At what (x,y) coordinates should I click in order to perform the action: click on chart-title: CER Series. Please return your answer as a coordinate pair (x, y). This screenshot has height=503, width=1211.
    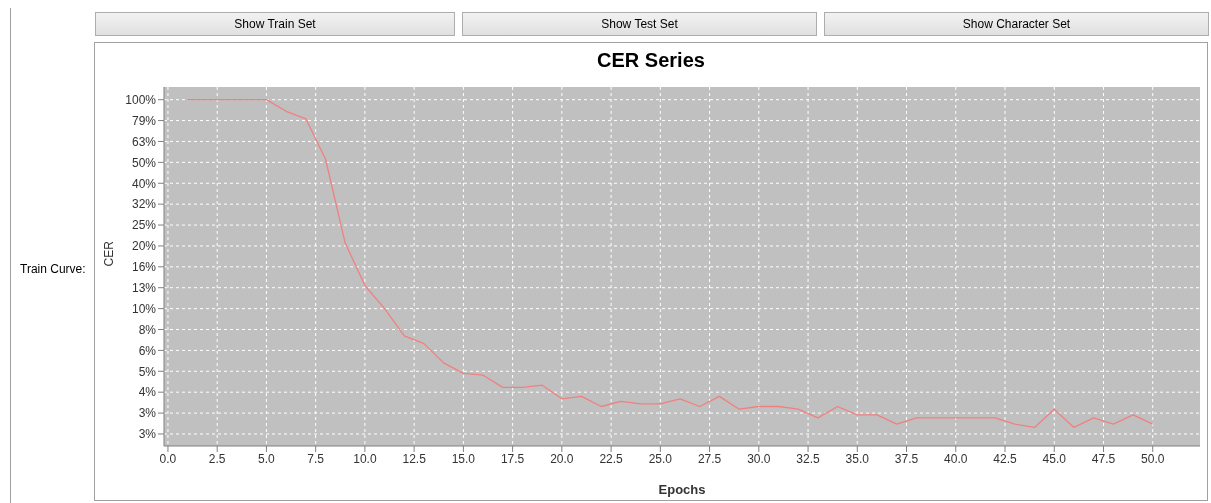
    Looking at the image, I should click on (651, 60).